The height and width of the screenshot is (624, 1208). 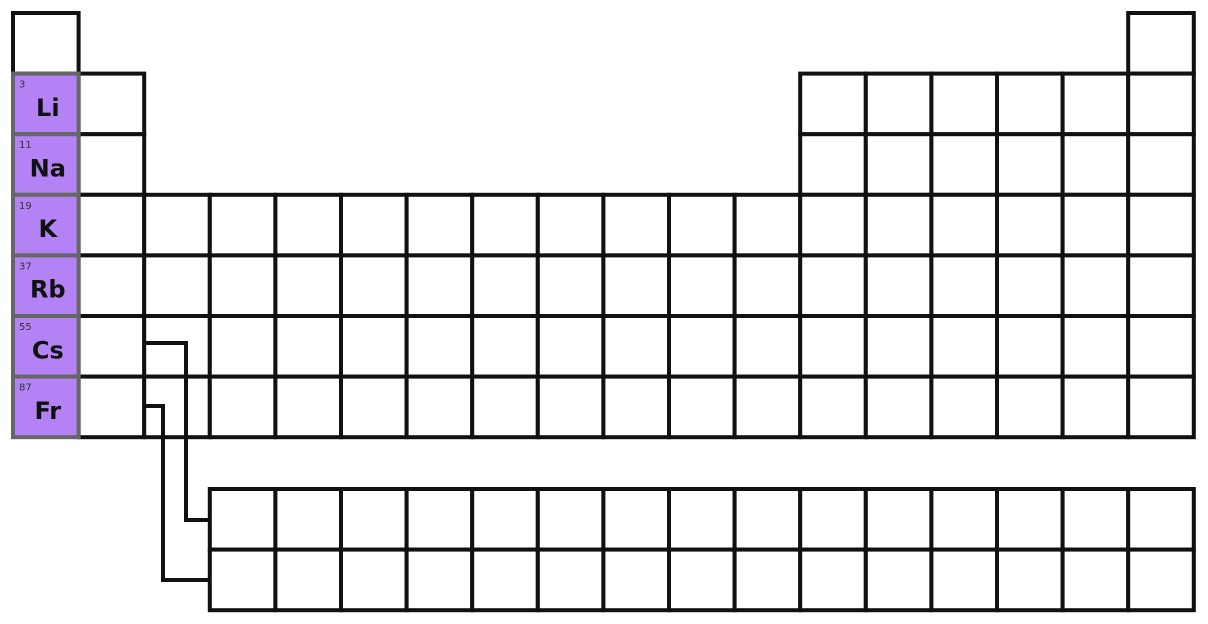 What do you see at coordinates (46, 164) in the screenshot?
I see `element-cell-na` at bounding box center [46, 164].